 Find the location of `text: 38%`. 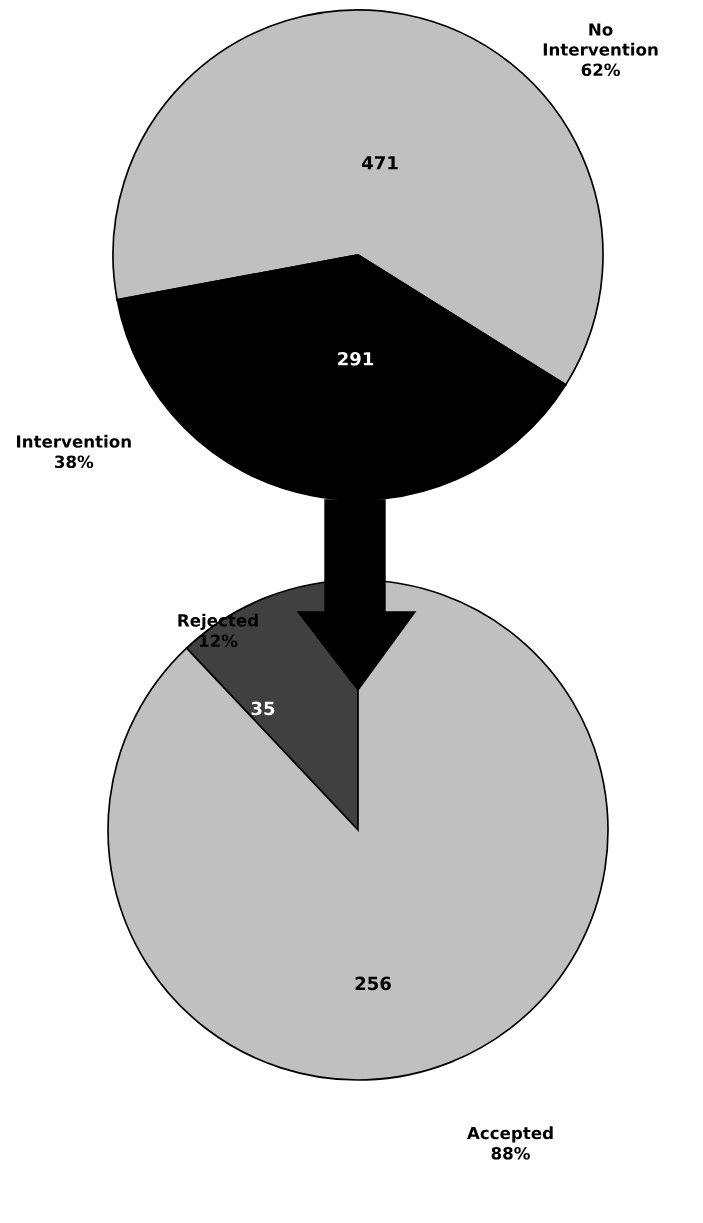

text: 38% is located at coordinates (74, 462).